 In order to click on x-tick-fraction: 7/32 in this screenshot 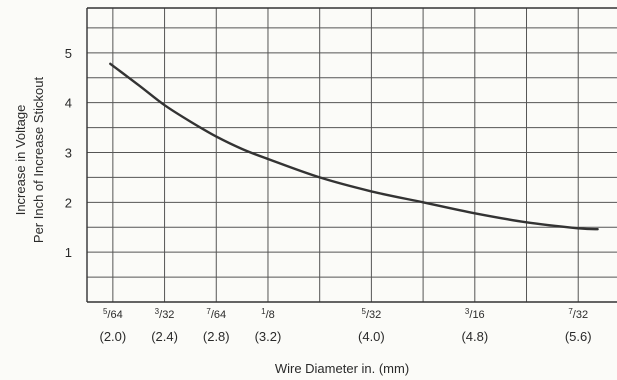, I will do `click(578, 314)`.